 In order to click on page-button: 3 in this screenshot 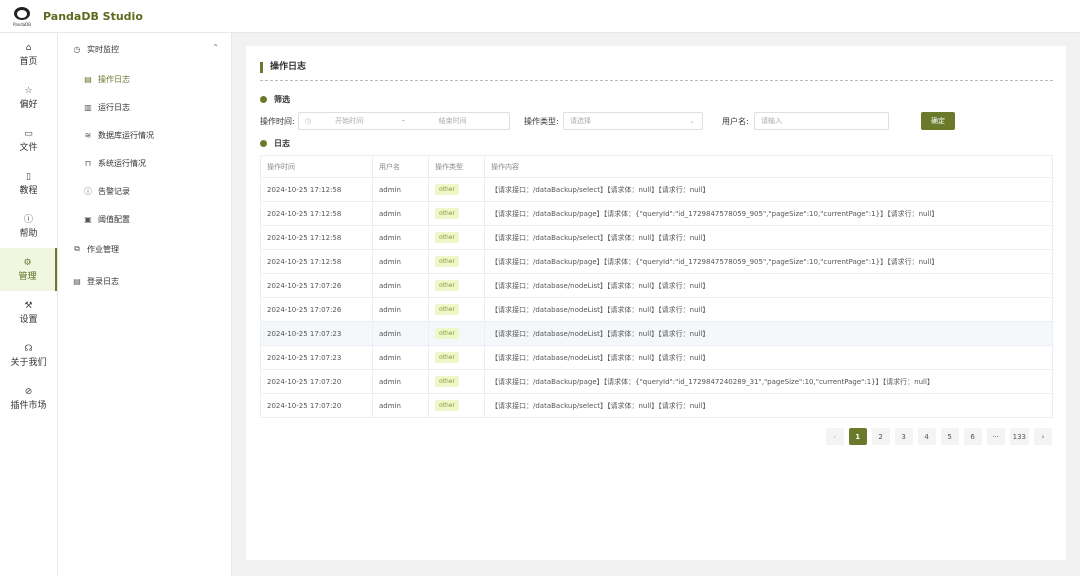, I will do `click(903, 436)`.